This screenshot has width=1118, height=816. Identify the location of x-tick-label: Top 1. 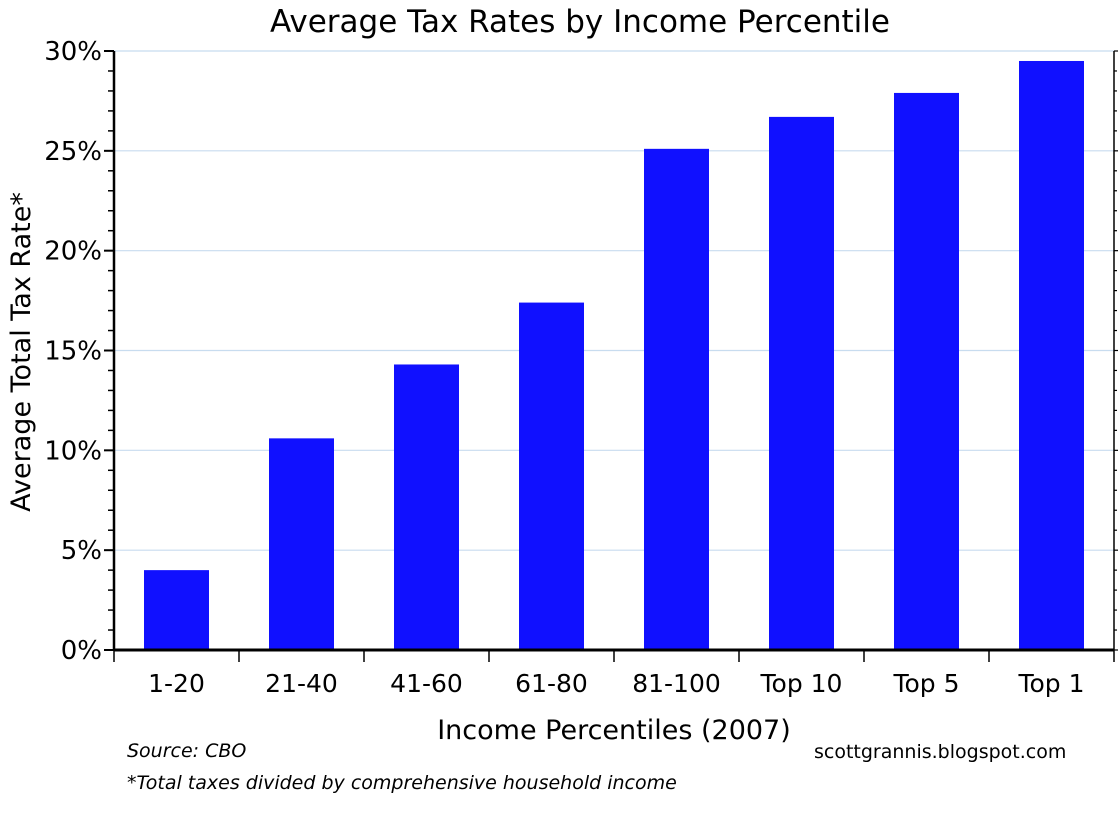
(1050, 683).